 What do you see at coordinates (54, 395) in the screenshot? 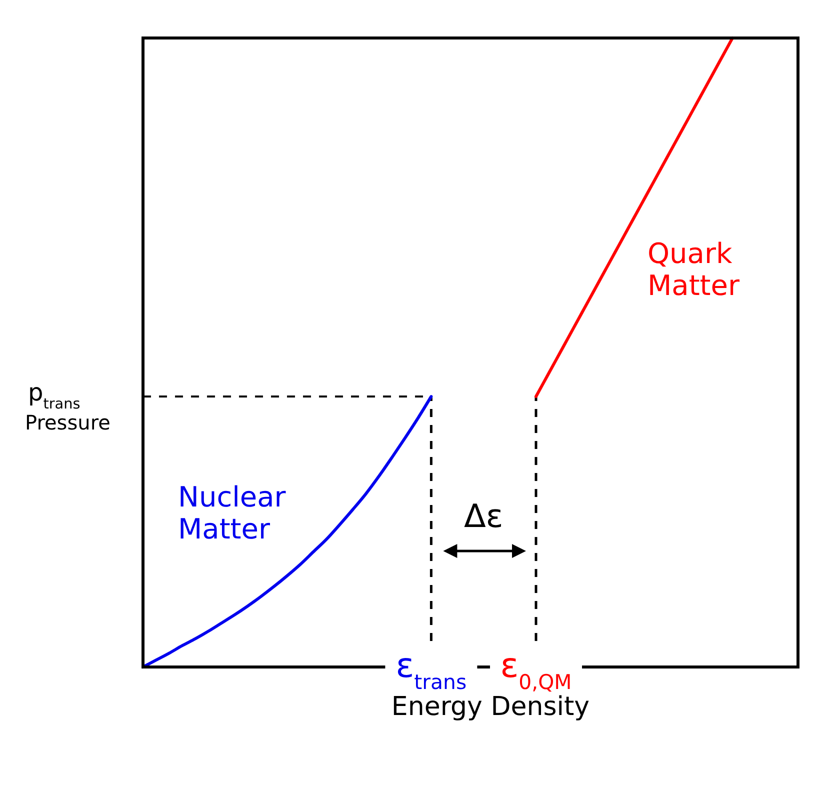
I see `ref-line-label: p$_{trans}$` at bounding box center [54, 395].